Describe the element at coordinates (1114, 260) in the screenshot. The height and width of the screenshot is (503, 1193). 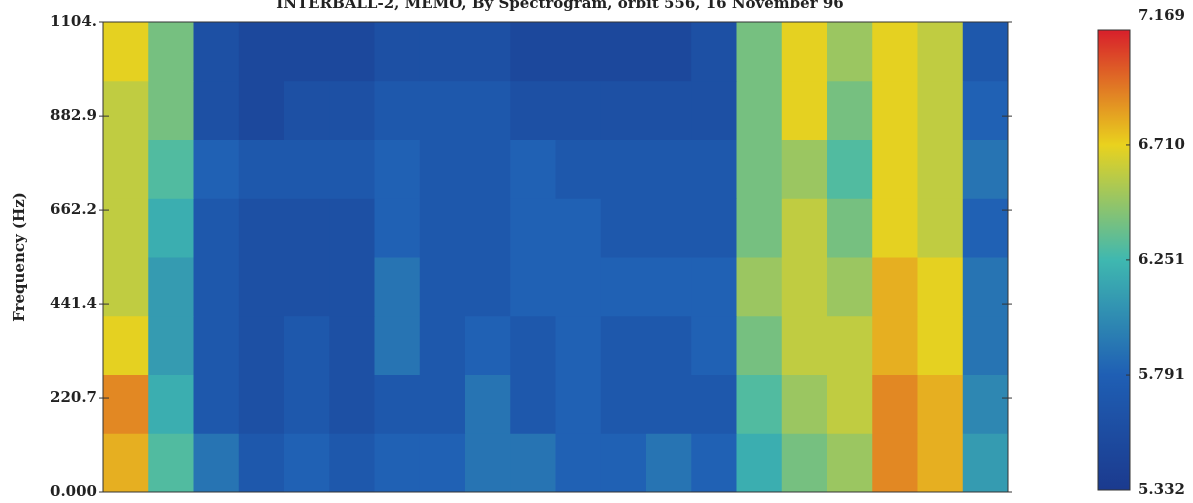
I see `colorbar` at that location.